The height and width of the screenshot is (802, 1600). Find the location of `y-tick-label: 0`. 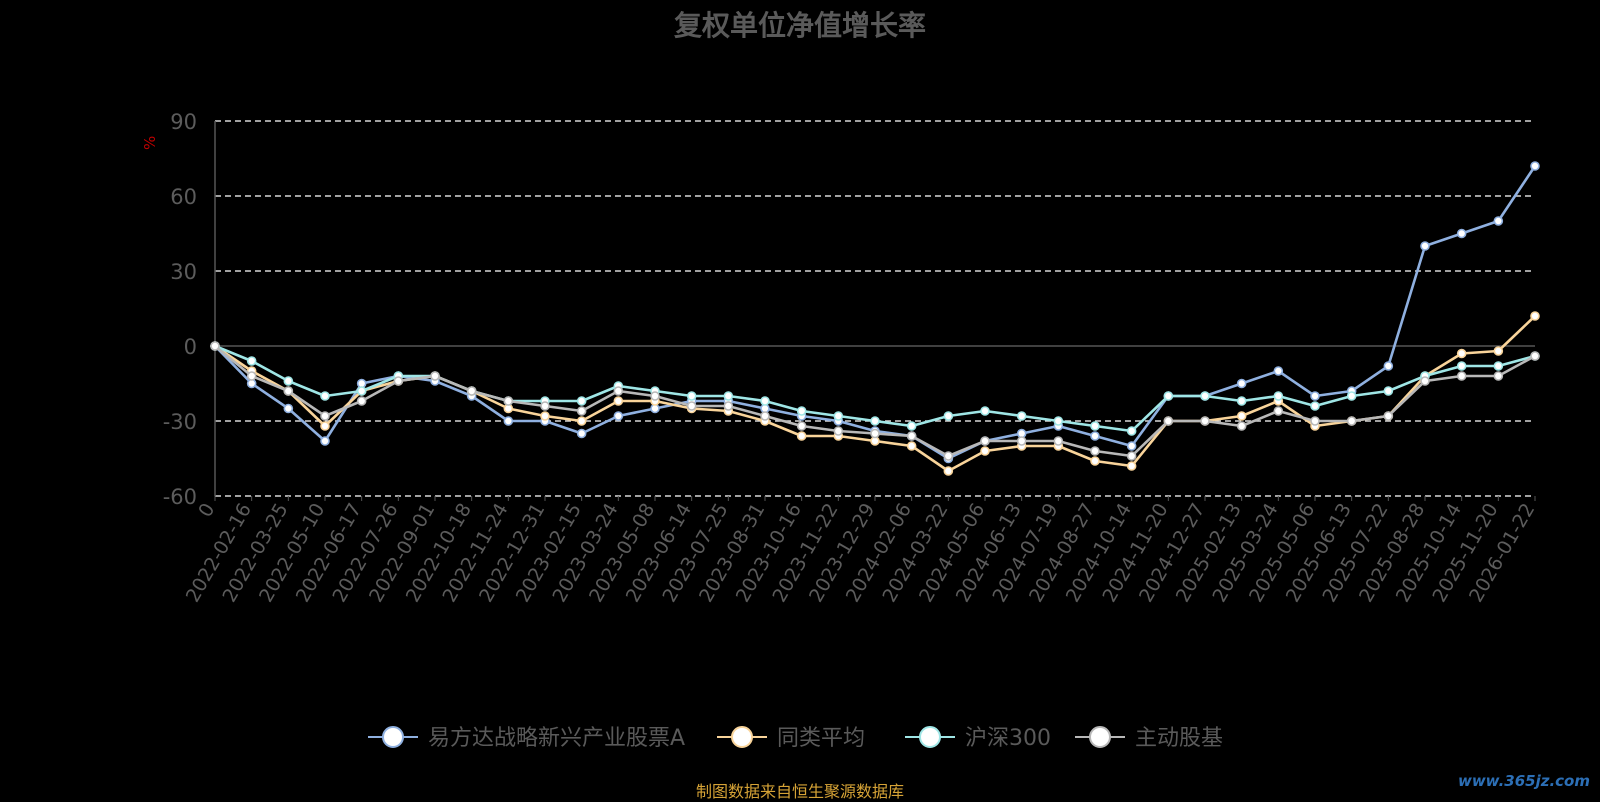

y-tick-label: 0 is located at coordinates (190, 347).